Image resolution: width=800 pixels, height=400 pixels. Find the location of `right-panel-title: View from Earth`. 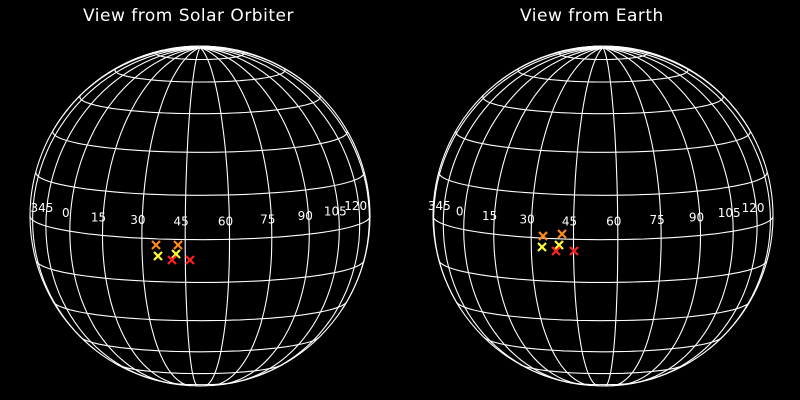

right-panel-title: View from Earth is located at coordinates (592, 16).